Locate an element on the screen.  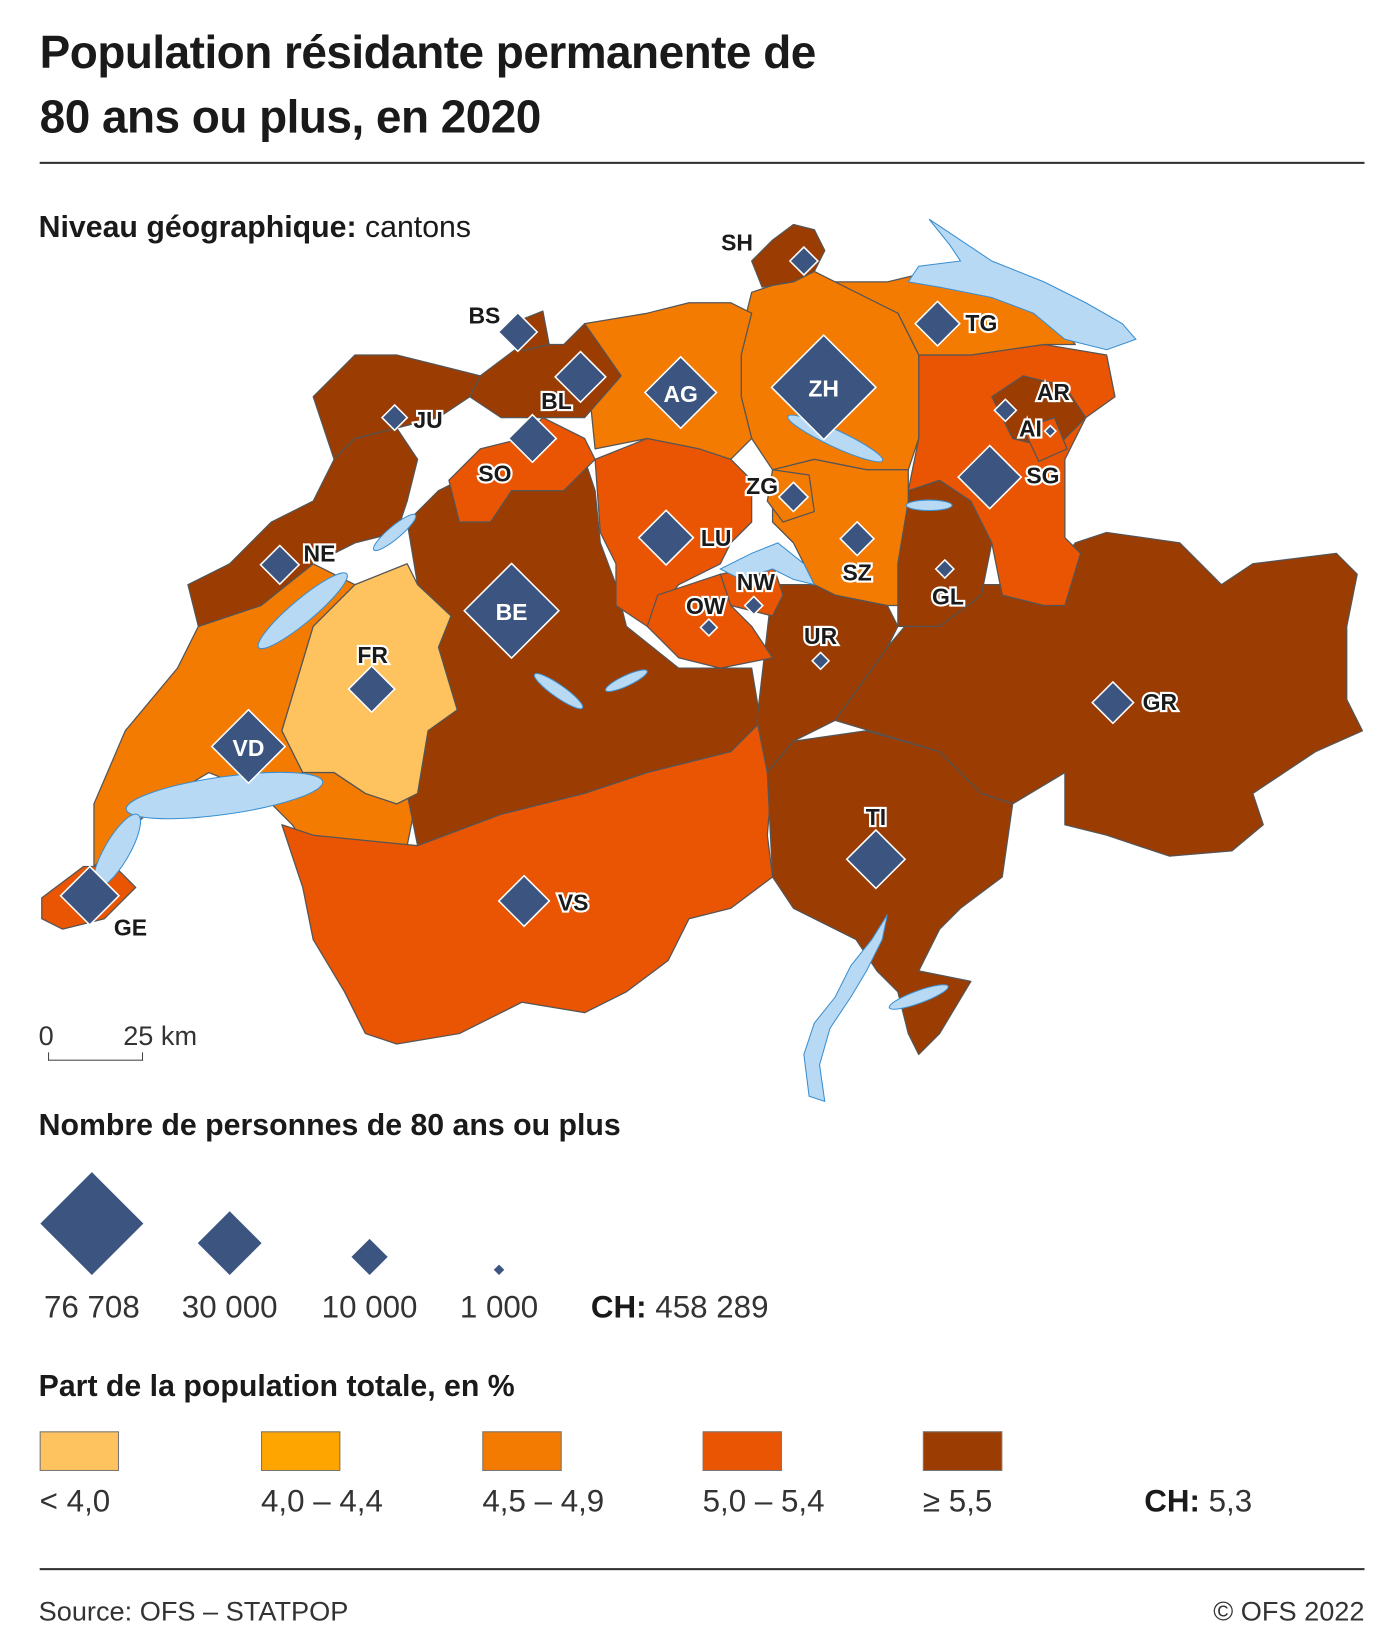
marker-sh is located at coordinates (803, 261).